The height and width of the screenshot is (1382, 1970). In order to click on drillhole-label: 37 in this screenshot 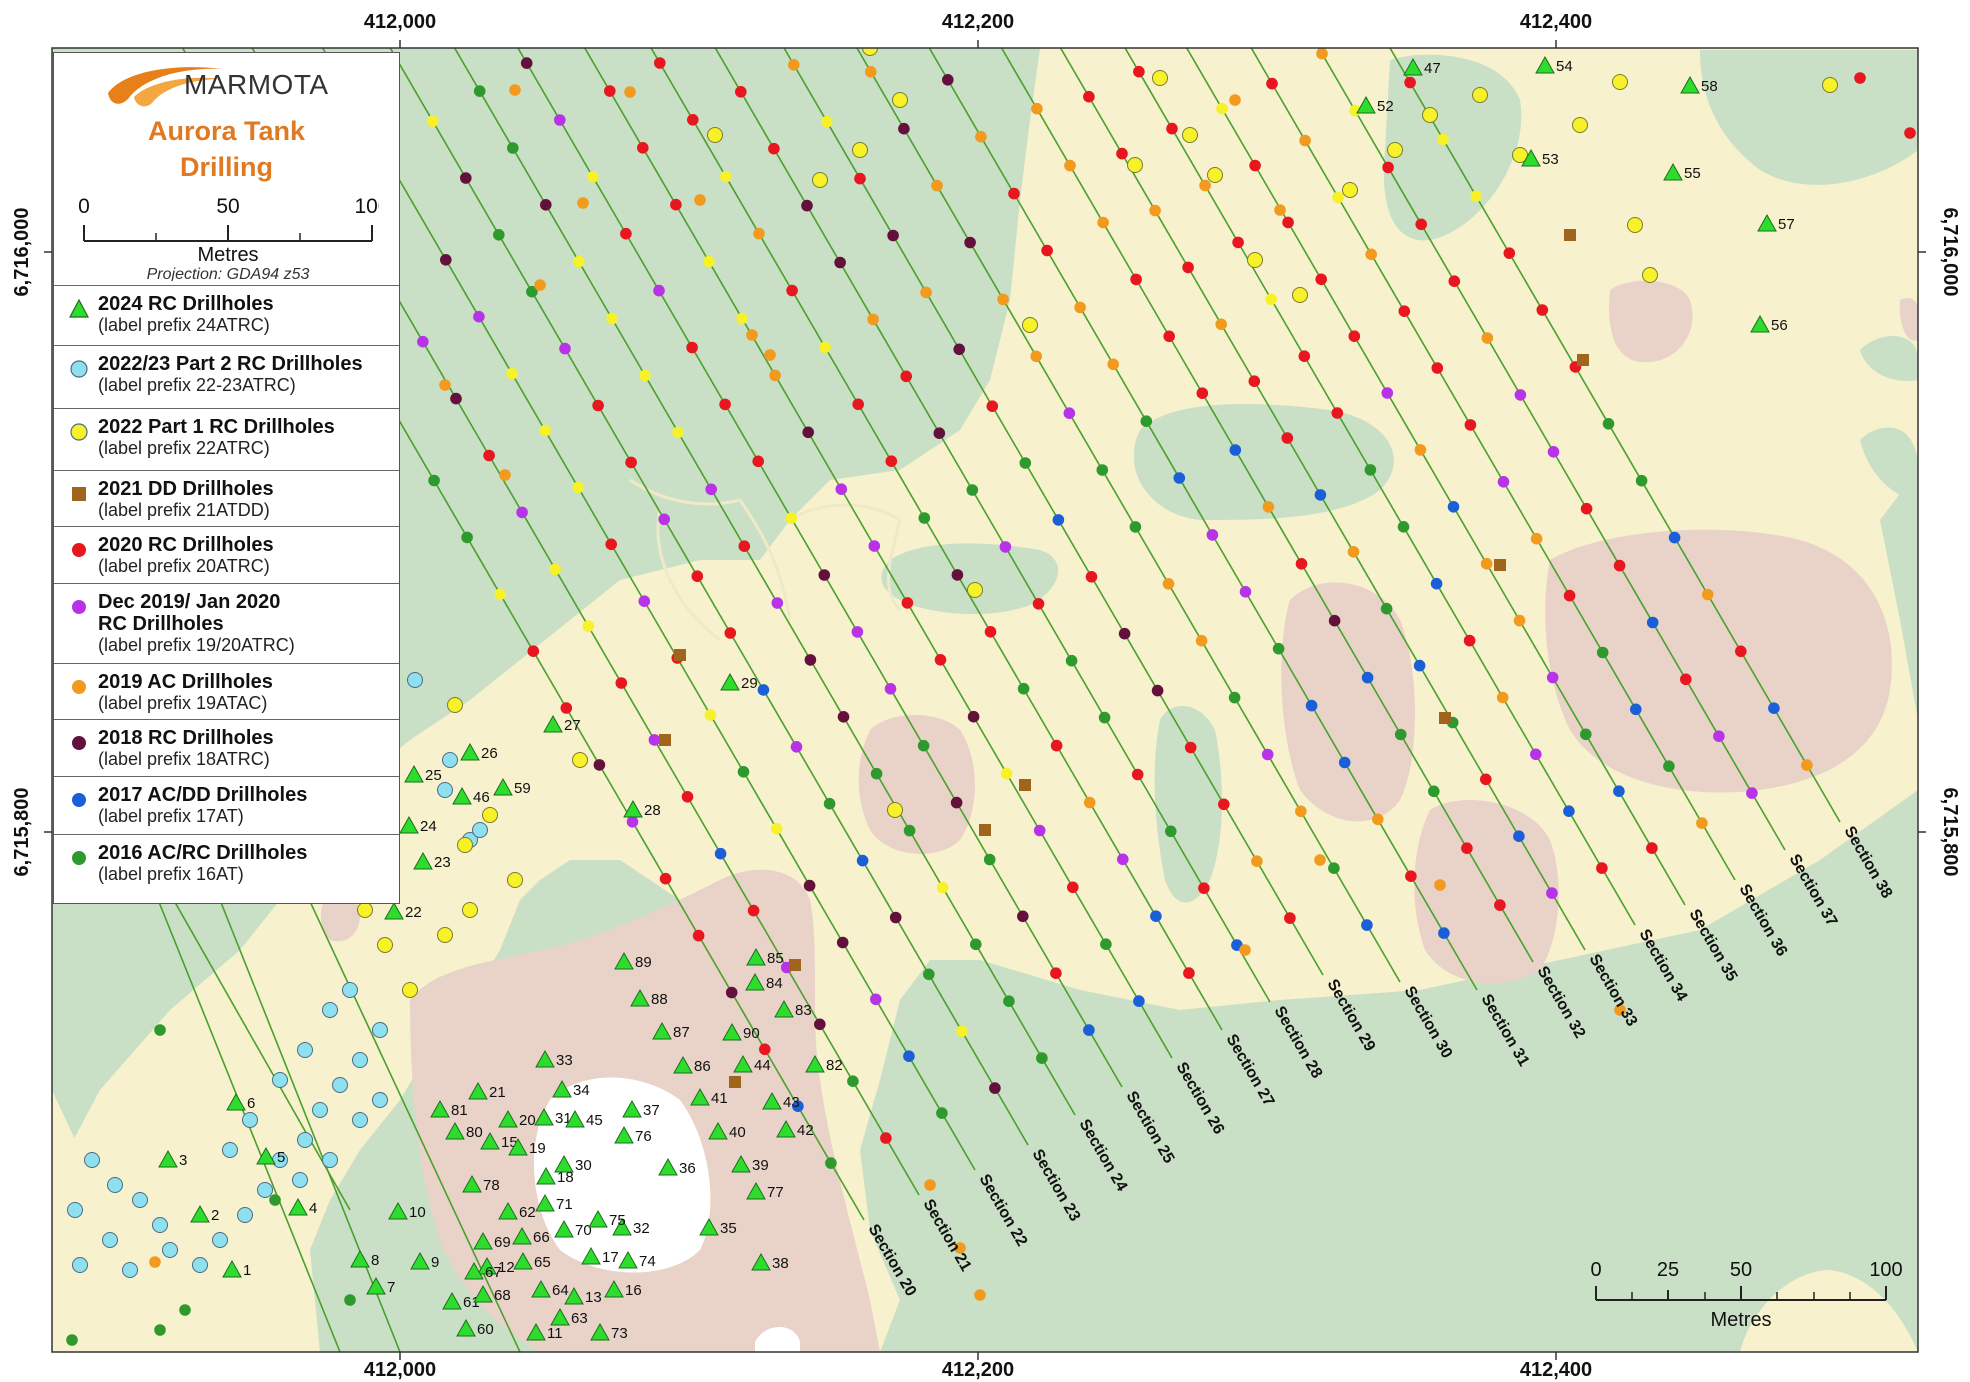, I will do `click(651, 1110)`.